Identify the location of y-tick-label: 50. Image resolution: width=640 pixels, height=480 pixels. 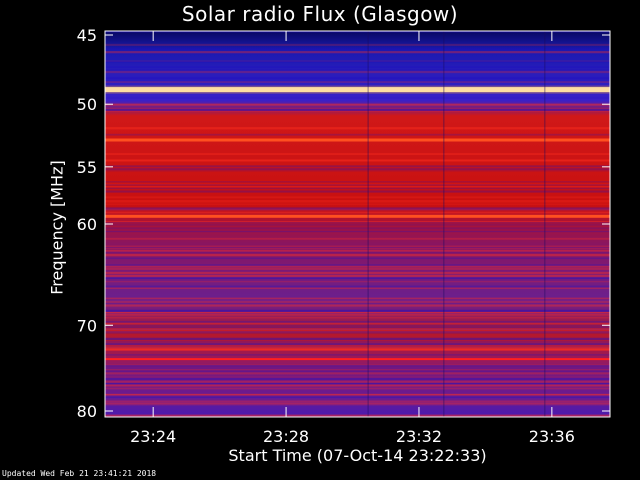
(87, 104).